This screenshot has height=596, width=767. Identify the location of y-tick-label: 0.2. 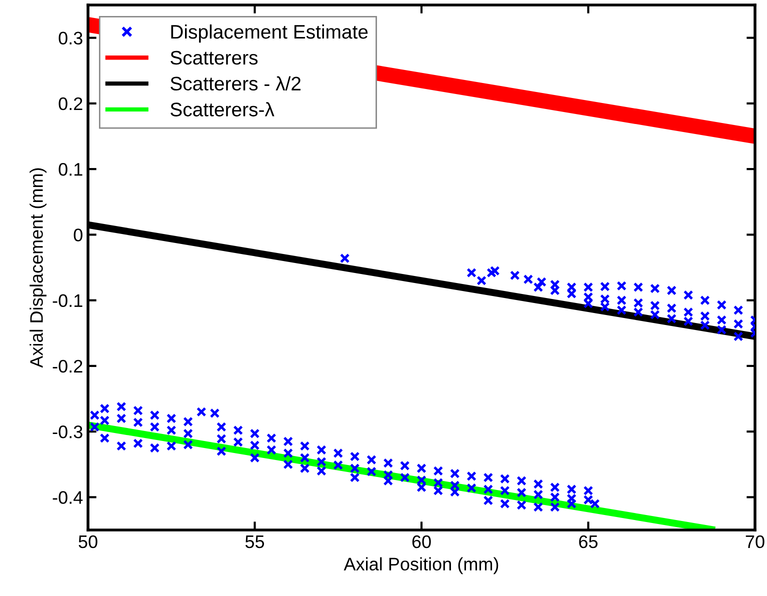
(70, 103).